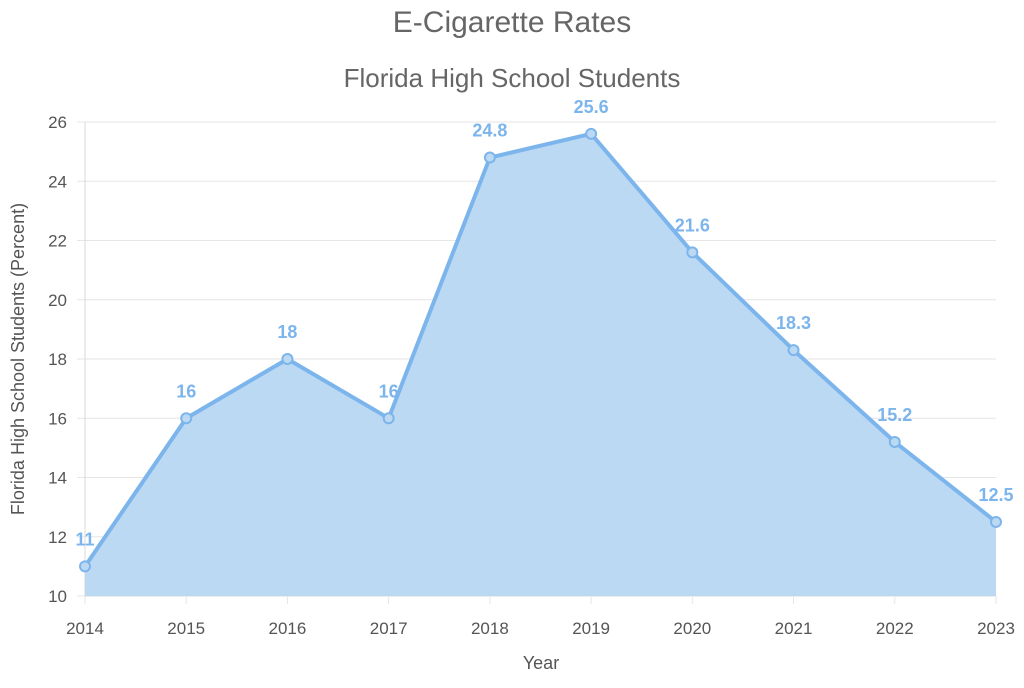  I want to click on data-label: 18, so click(287, 332).